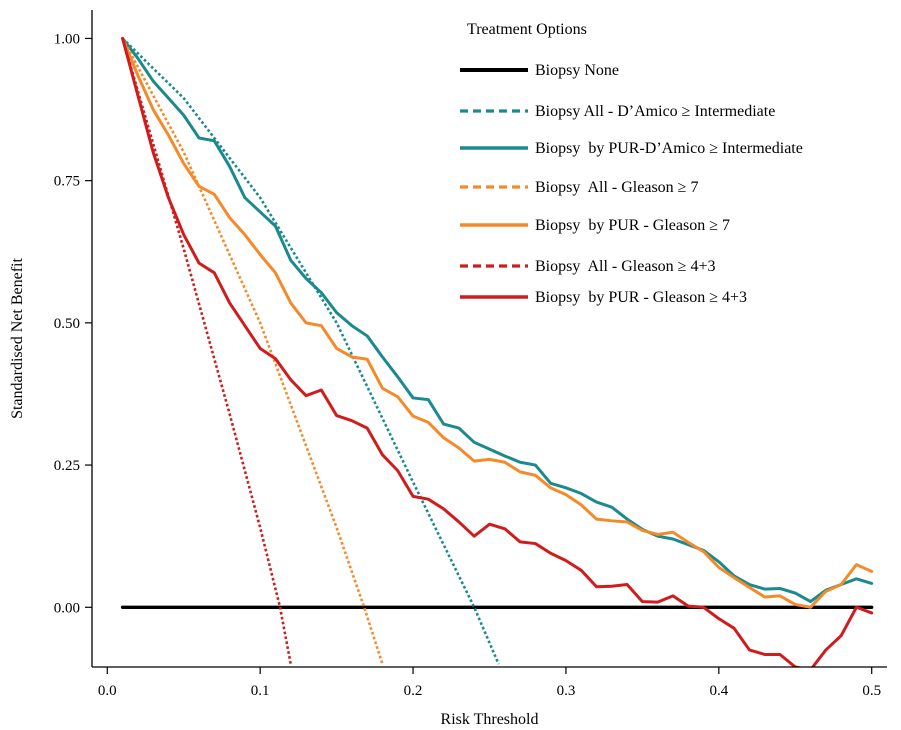 Image resolution: width=901 pixels, height=730 pixels. I want to click on y-tick-label: 1.00, so click(67, 39).